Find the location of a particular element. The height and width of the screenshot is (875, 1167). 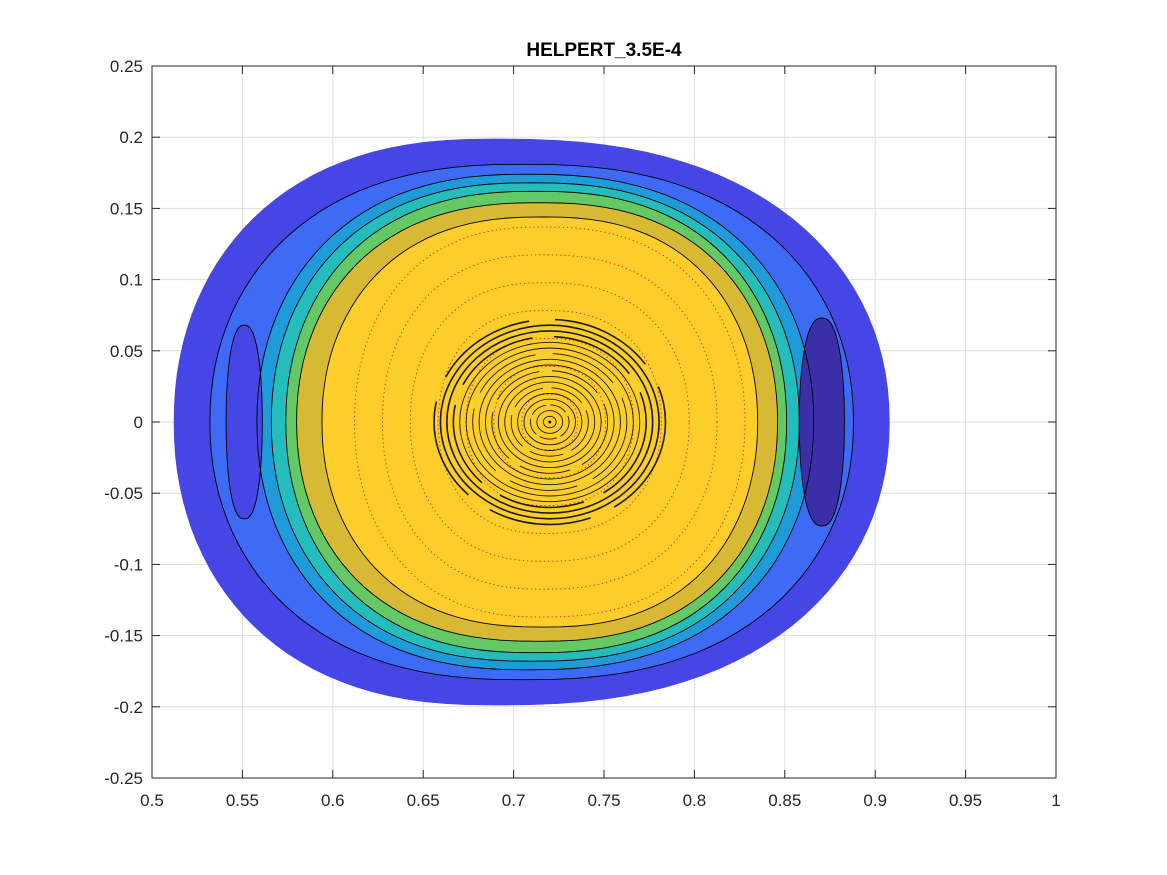

y-tick-label: 0 is located at coordinates (138, 422).